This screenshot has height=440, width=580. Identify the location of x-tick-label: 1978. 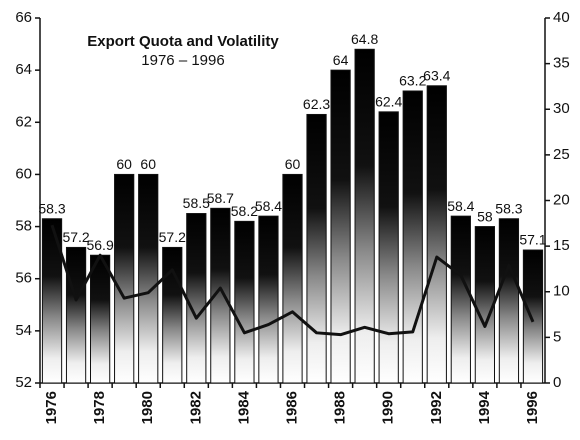
(99, 407).